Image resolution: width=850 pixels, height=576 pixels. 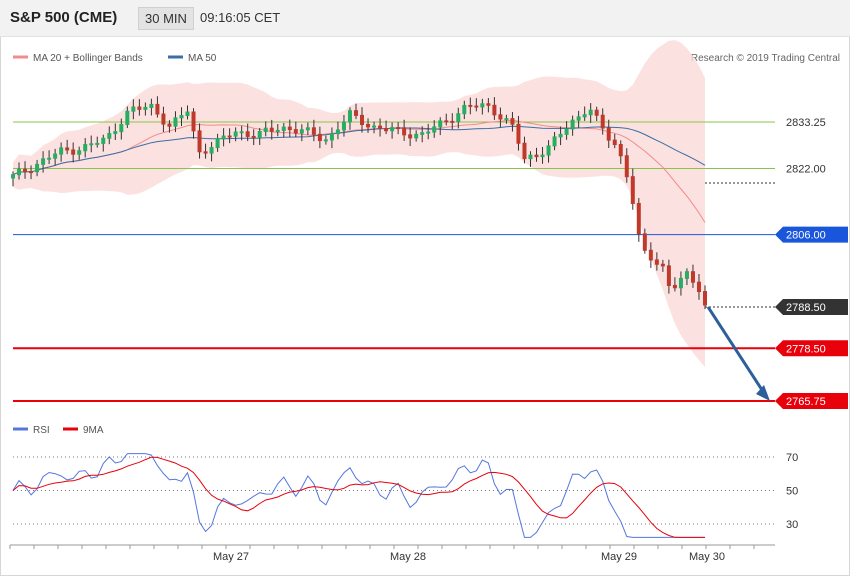 I want to click on time-axis: May 27 May 28 May 29 May 30, so click(x=392, y=553).